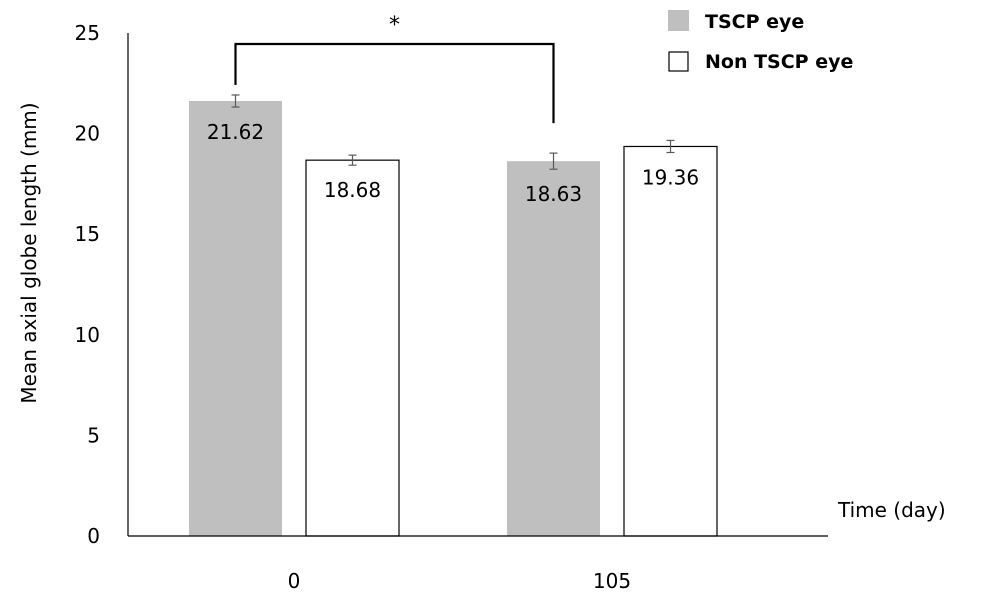 The width and height of the screenshot is (982, 595). Describe the element at coordinates (453, 132) in the screenshot. I see `error-bars` at that location.